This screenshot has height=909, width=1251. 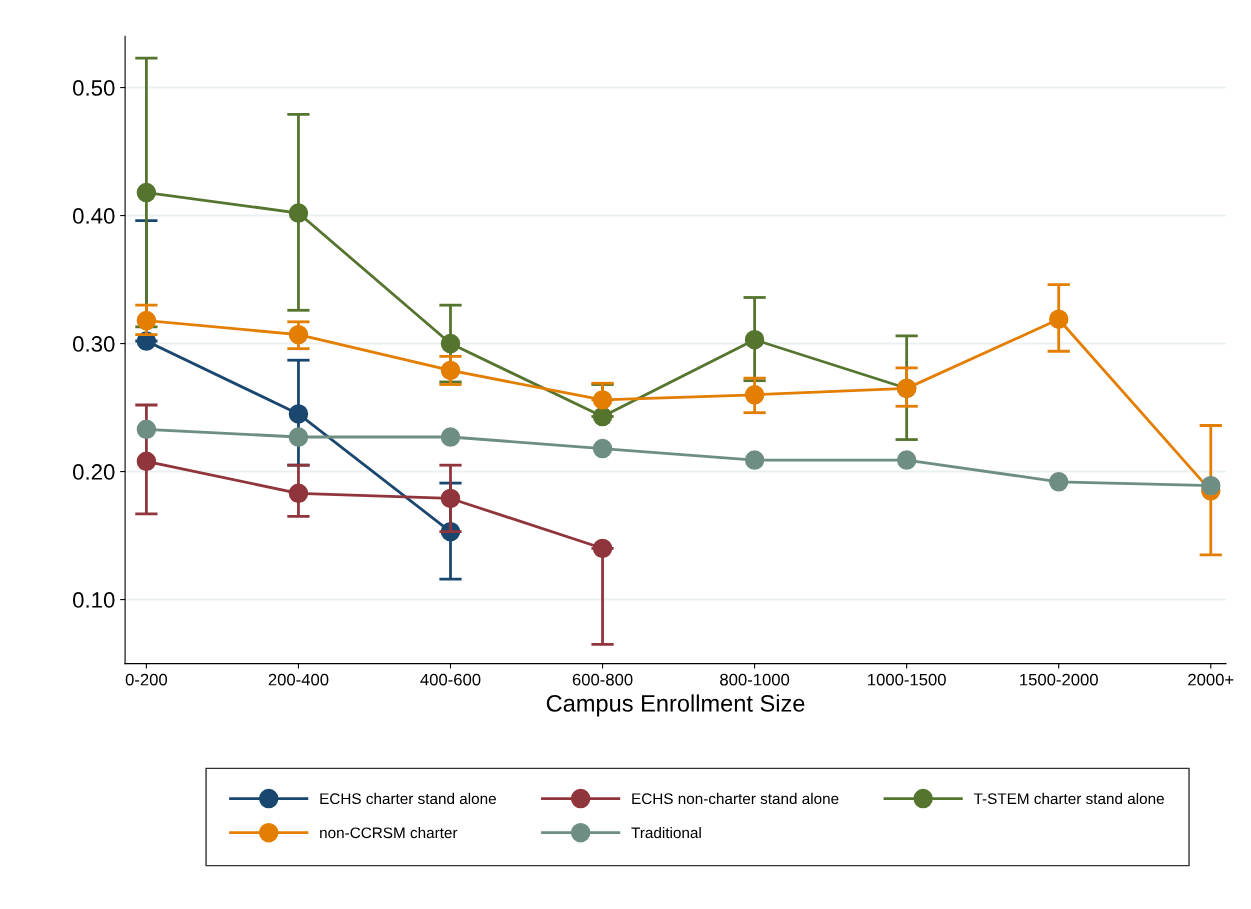 What do you see at coordinates (94, 600) in the screenshot?
I see `y-tick-label: 0.10` at bounding box center [94, 600].